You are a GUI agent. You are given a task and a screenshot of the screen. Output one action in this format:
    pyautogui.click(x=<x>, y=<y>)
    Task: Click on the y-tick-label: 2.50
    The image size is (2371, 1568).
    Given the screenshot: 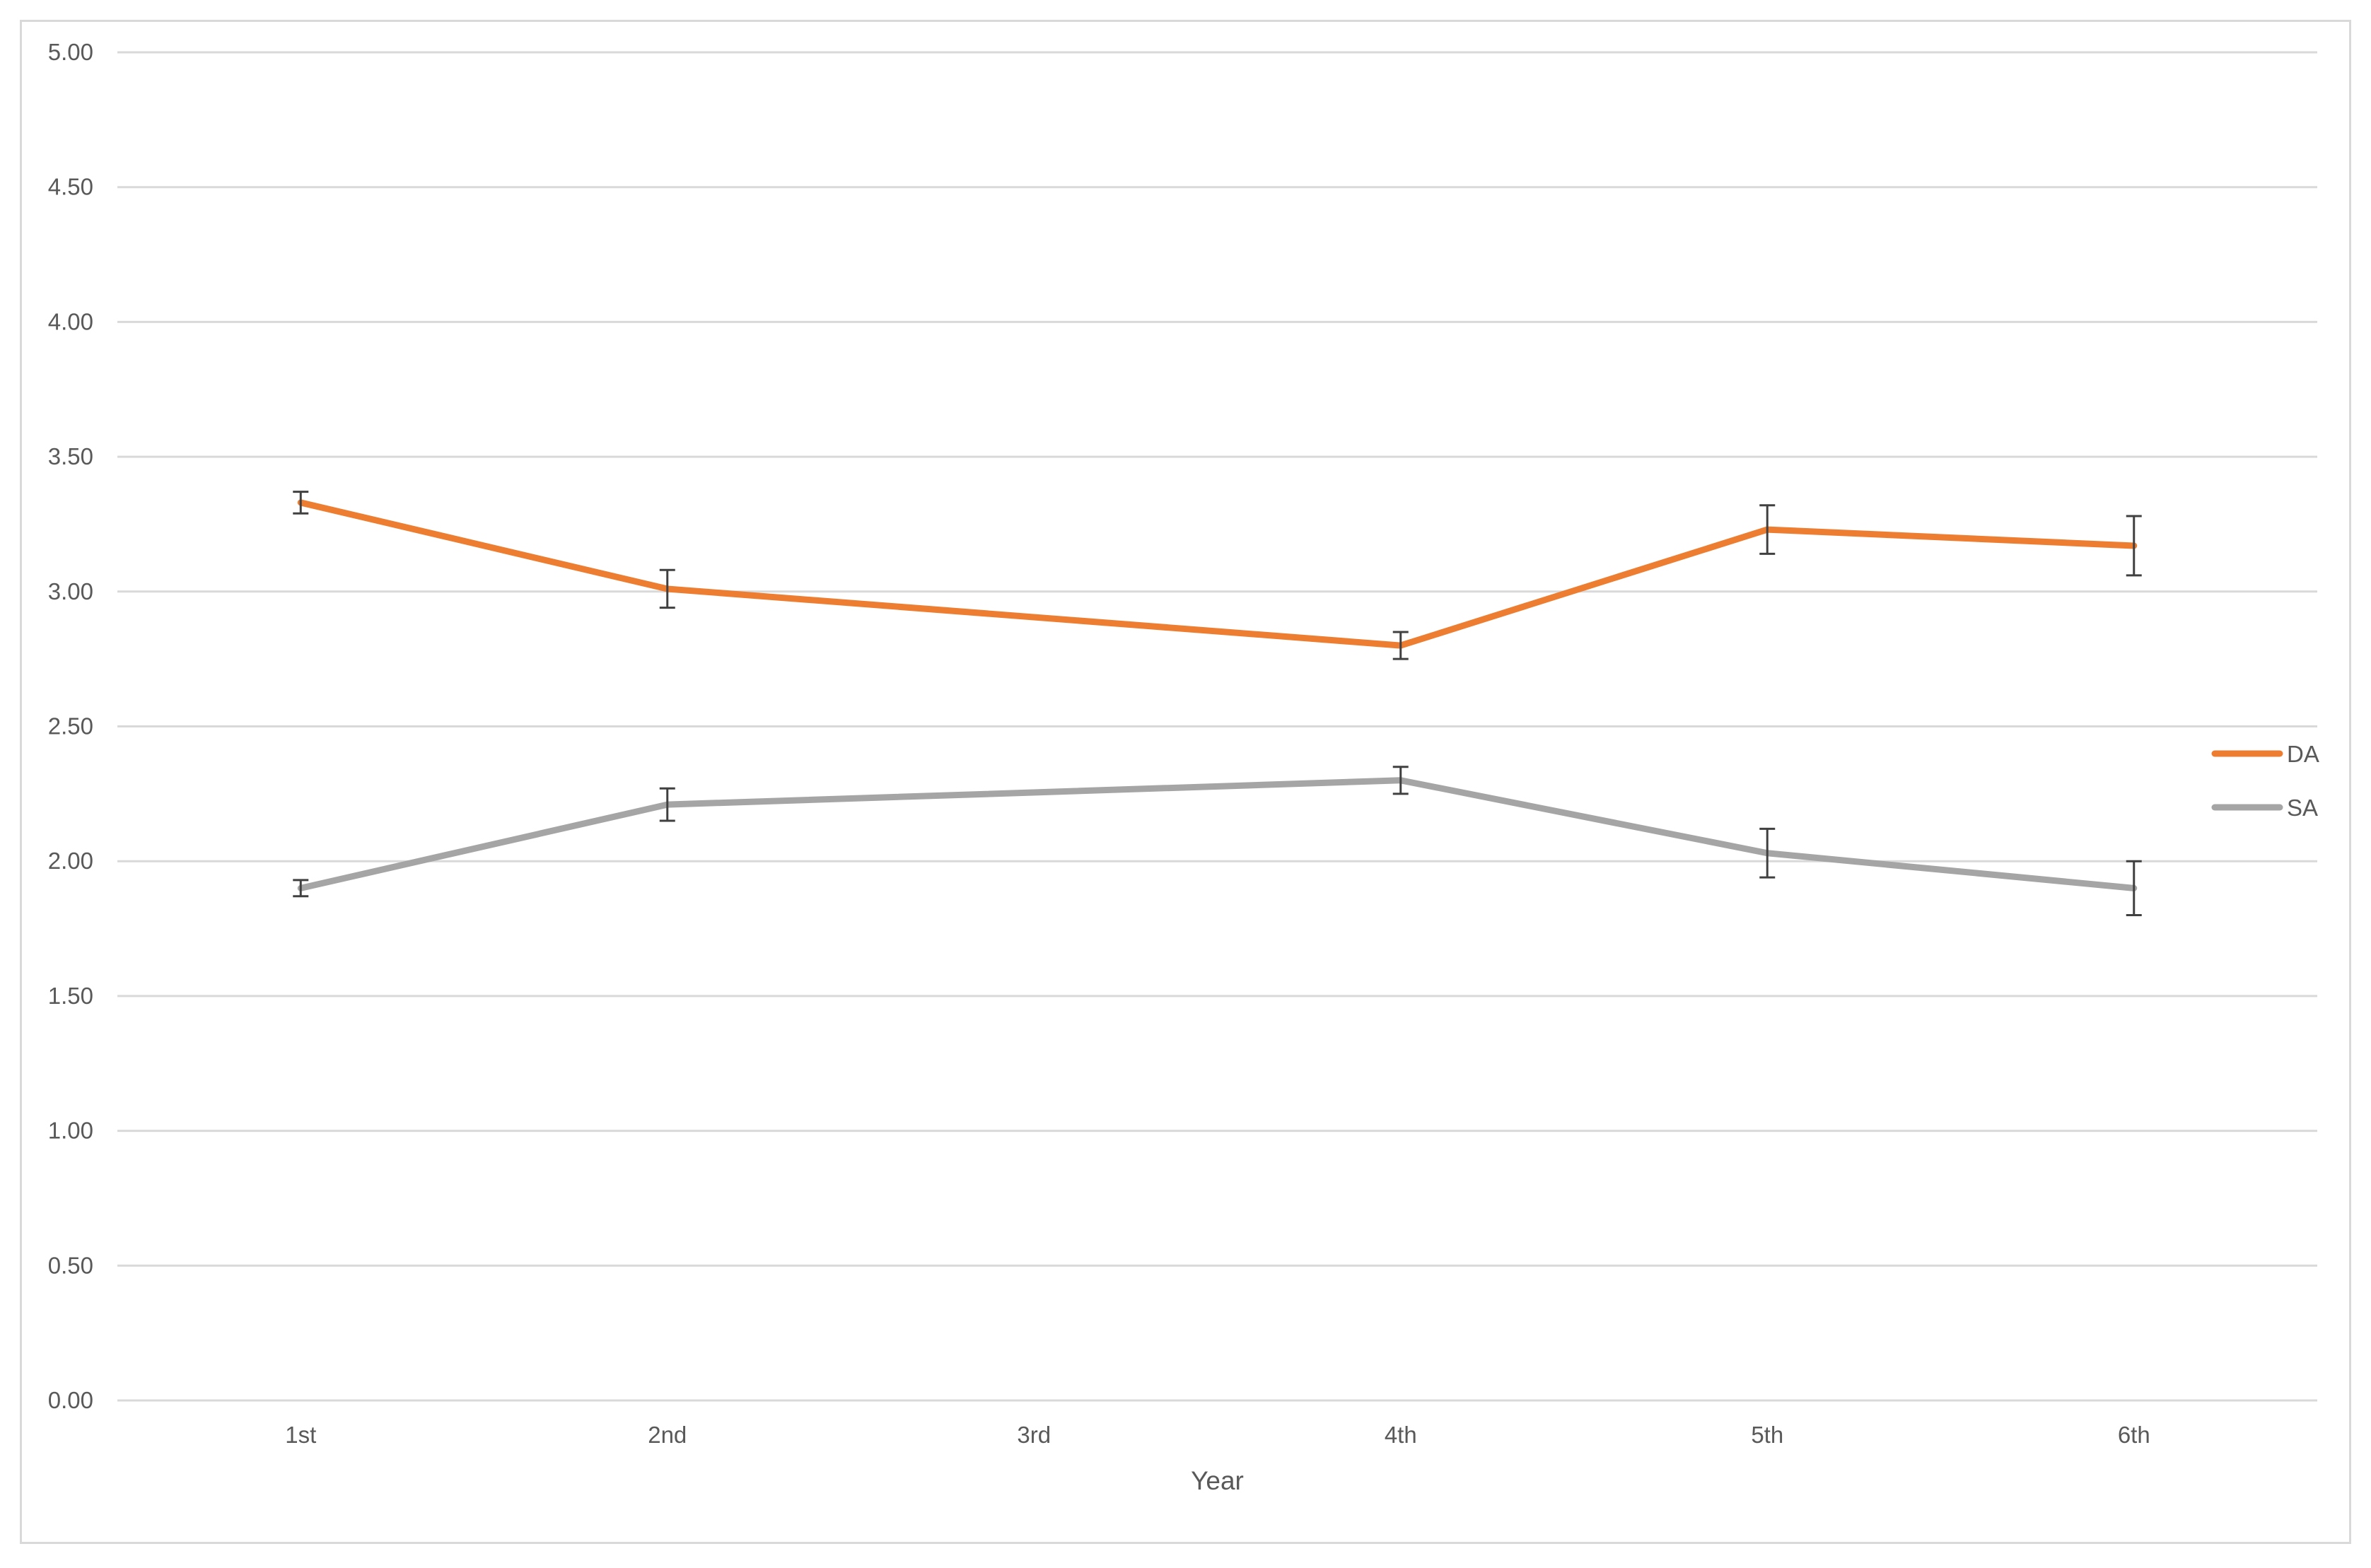 What is the action you would take?
    pyautogui.click(x=70, y=726)
    